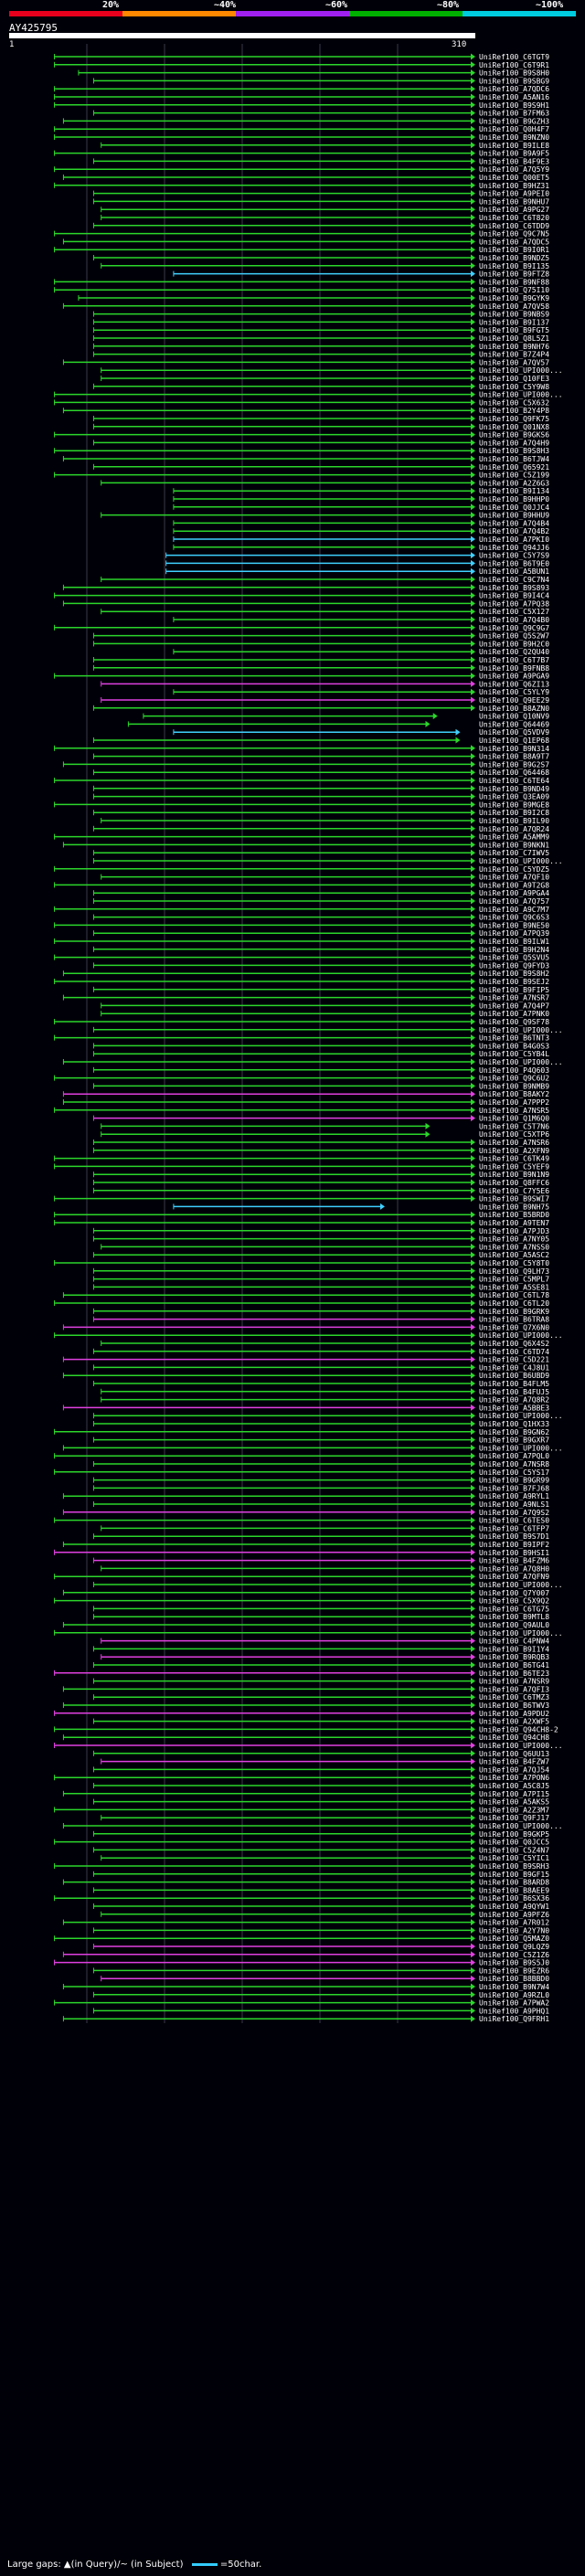  I want to click on hit-row: UniRef100_B9I2C8, so click(321, 813).